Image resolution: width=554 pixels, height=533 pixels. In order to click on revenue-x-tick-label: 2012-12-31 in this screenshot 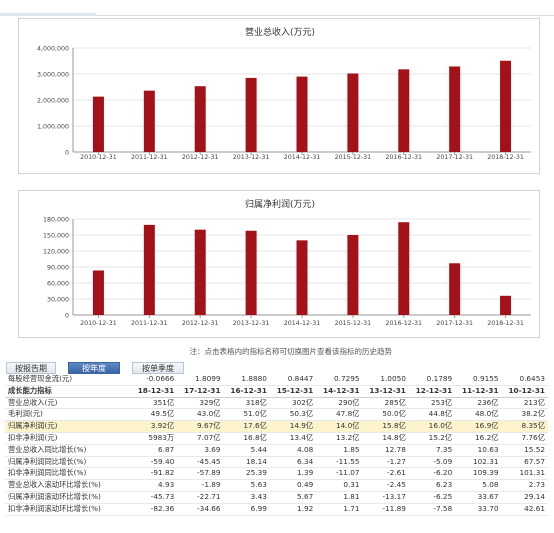, I will do `click(200, 157)`.